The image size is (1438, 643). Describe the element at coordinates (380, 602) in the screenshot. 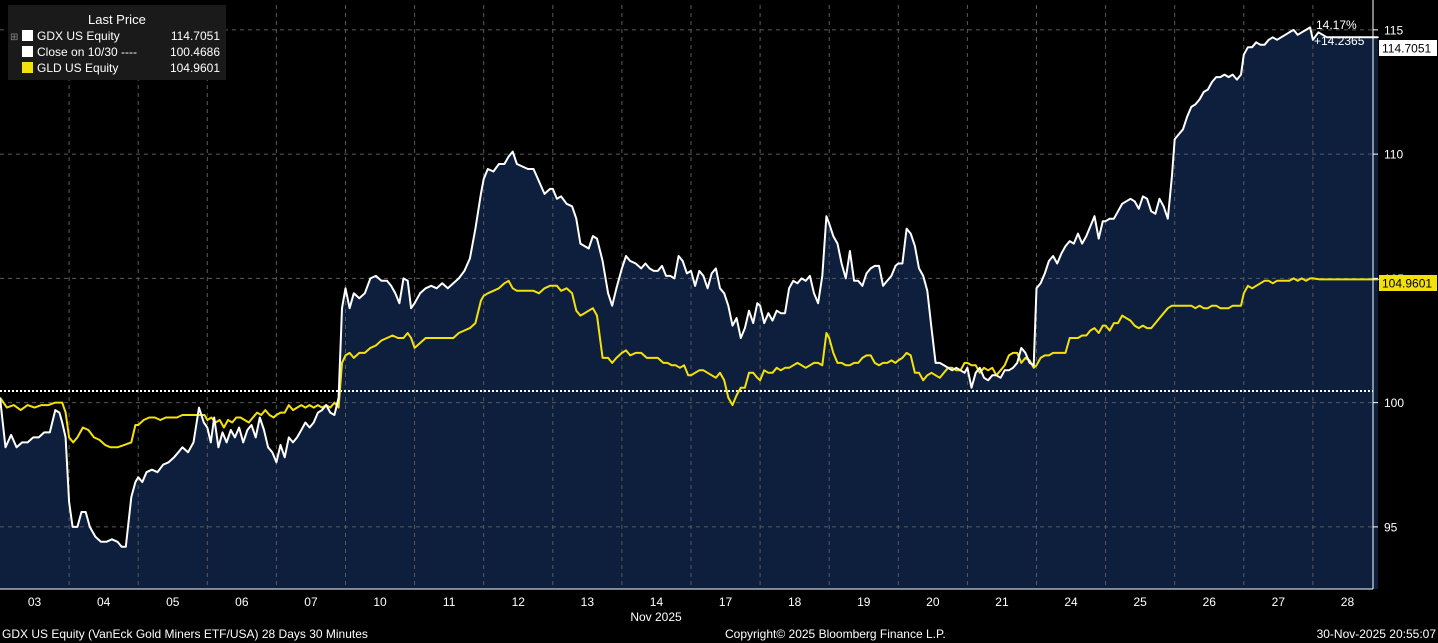

I see `x-tick-label: 10` at that location.